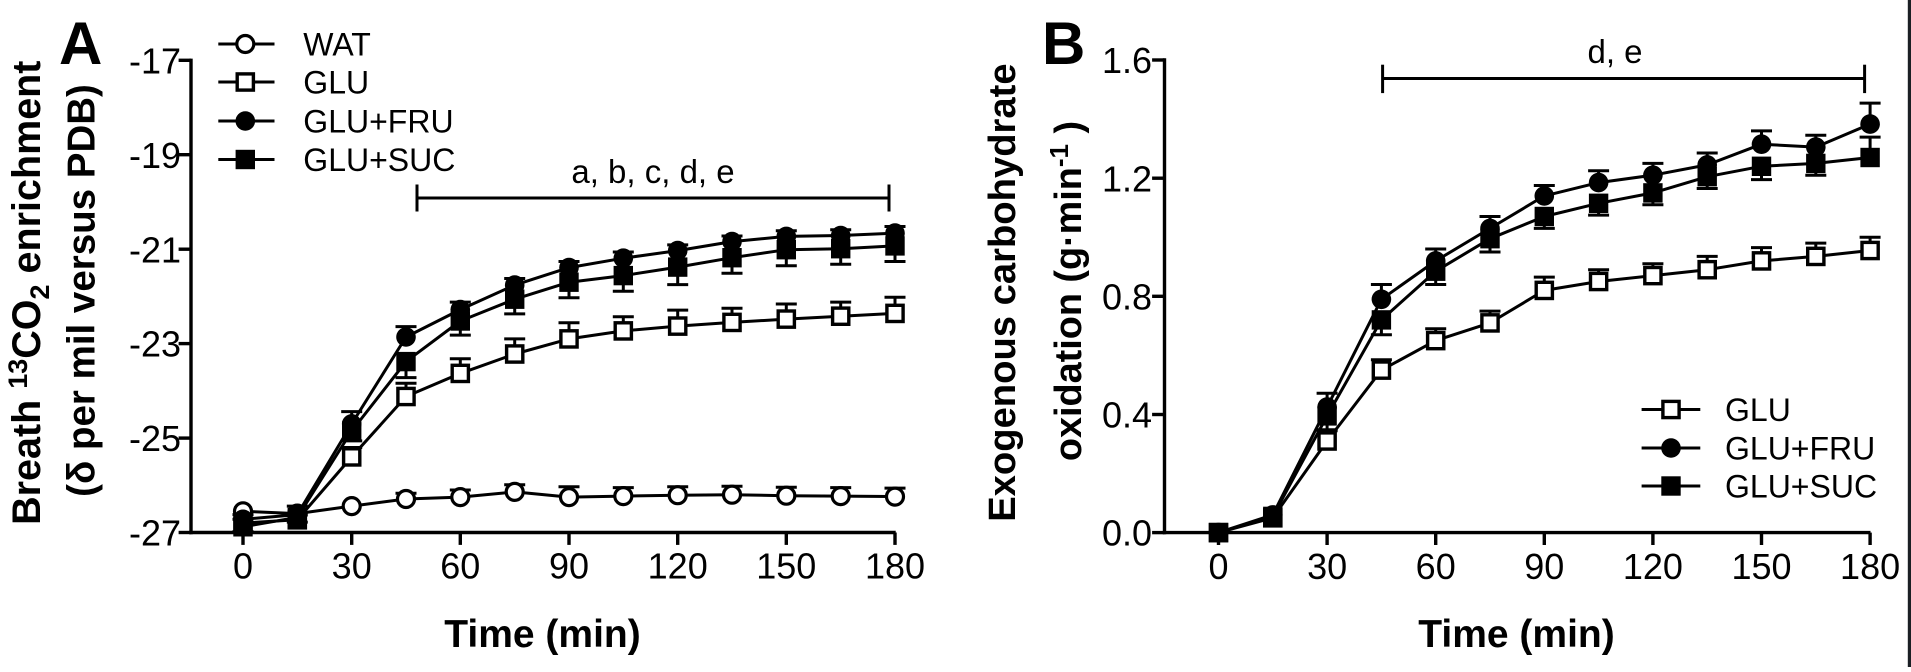 This screenshot has height=672, width=1911. What do you see at coordinates (1127, 178) in the screenshot?
I see `svg-text: 1.2` at bounding box center [1127, 178].